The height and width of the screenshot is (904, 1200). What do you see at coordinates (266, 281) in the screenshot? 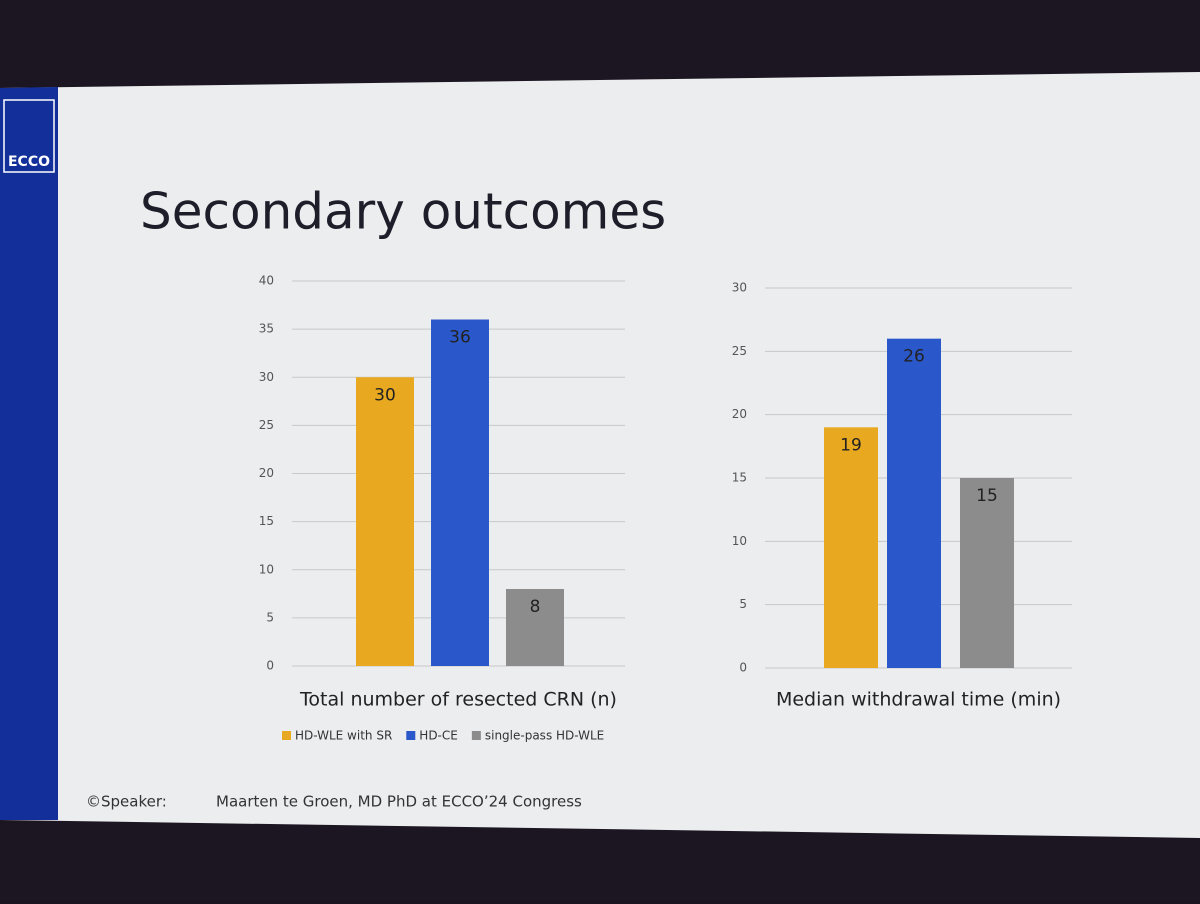
I see `y-tick-label: 40` at bounding box center [266, 281].